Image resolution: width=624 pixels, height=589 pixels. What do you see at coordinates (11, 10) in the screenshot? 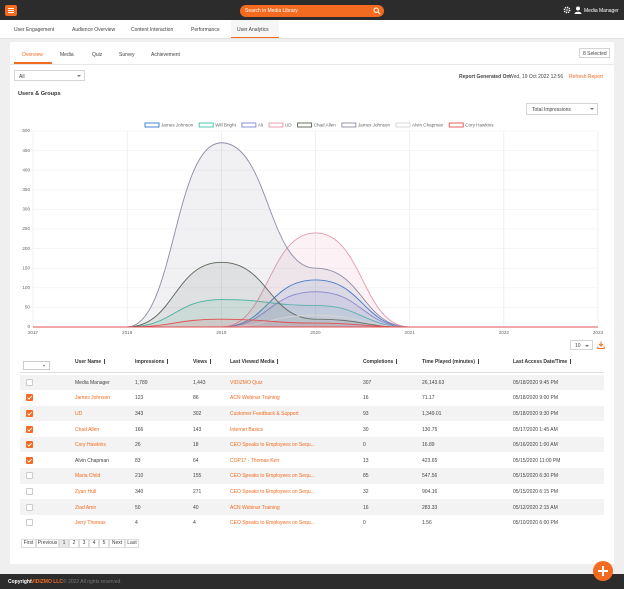
I see `menu-button` at bounding box center [11, 10].